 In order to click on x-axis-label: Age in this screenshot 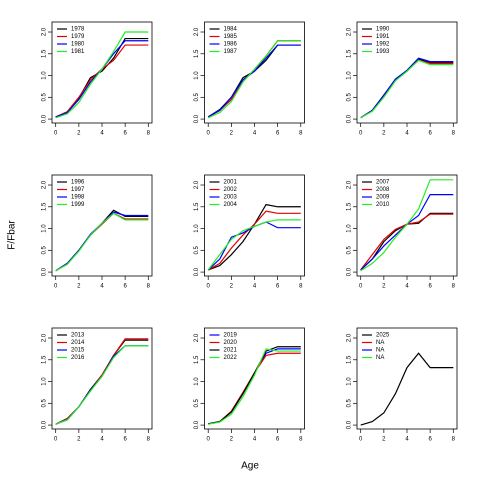, I will do `click(250, 466)`.